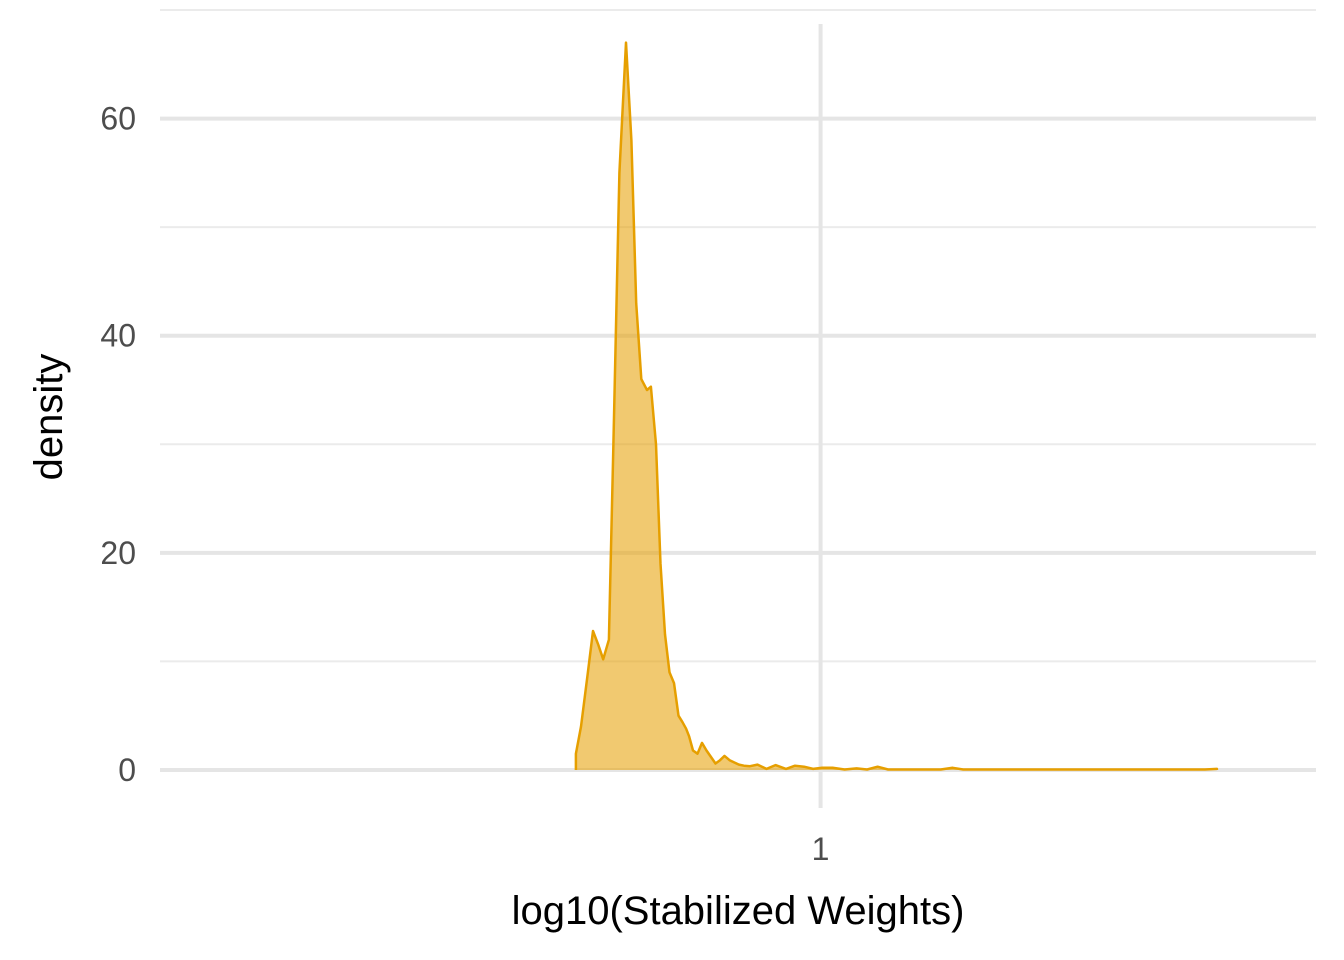 The image size is (1344, 960). I want to click on x-tick-label: 1, so click(821, 849).